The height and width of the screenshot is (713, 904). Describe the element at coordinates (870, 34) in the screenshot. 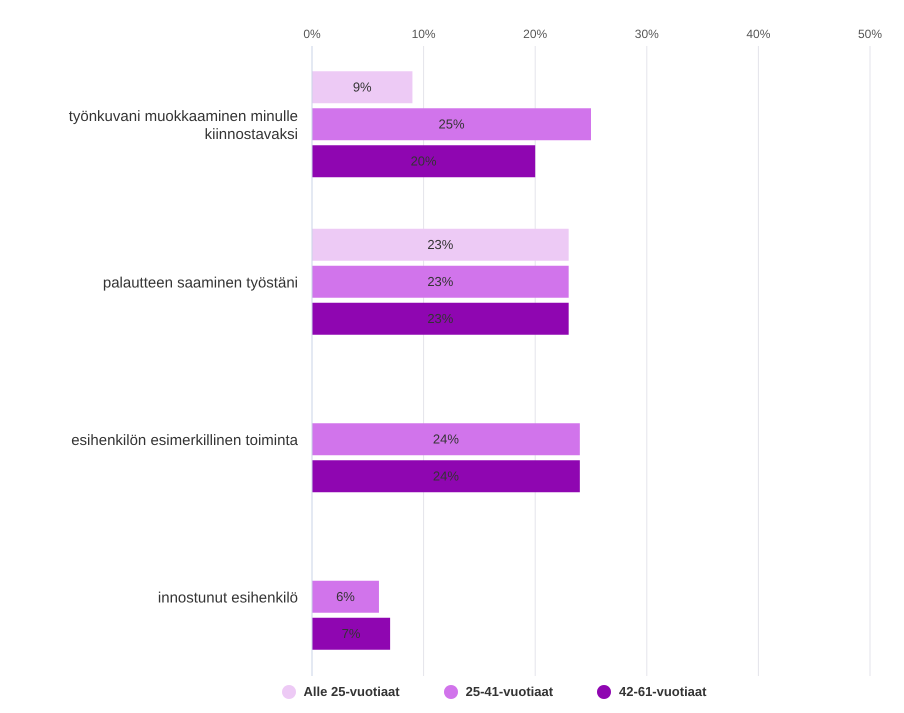

I see `x-tick-label: 50%` at that location.